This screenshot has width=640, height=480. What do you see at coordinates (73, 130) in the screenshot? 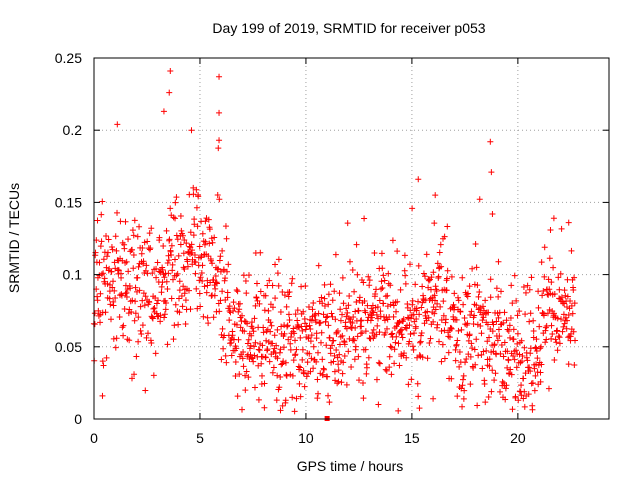
I see `y-tick-label: 0.2` at bounding box center [73, 130].